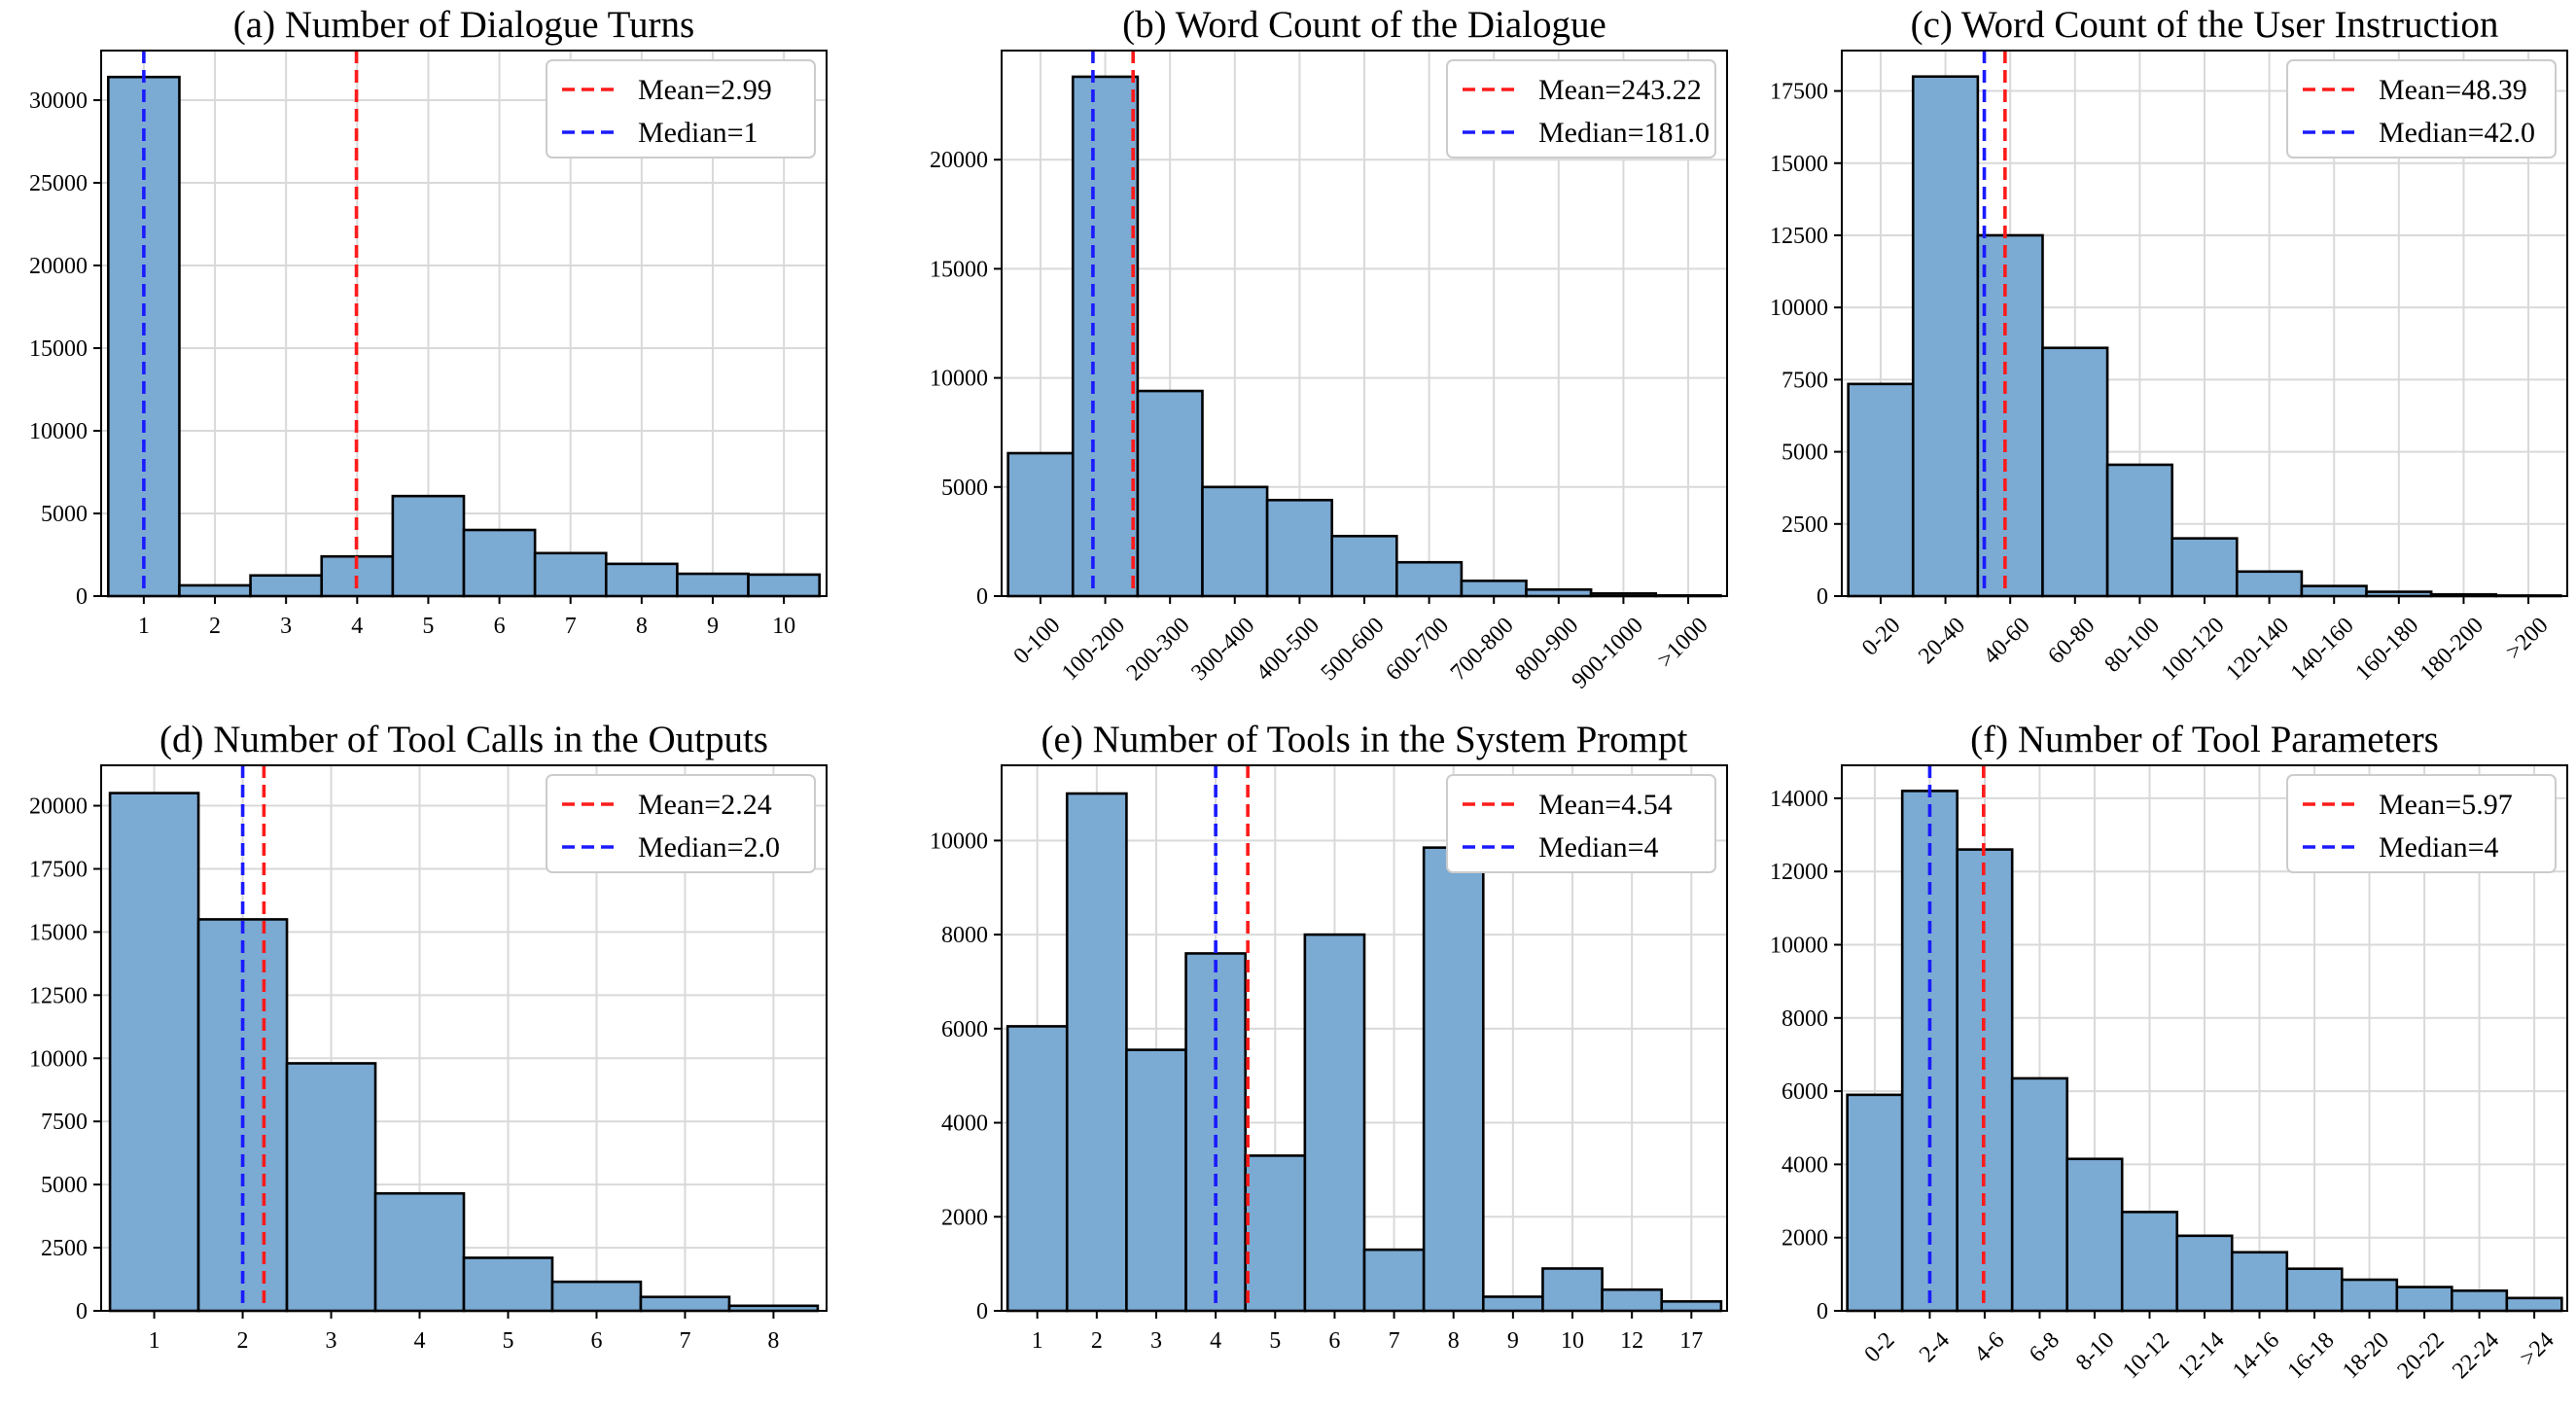 Image resolution: width=2576 pixels, height=1411 pixels. What do you see at coordinates (964, 1217) in the screenshot?
I see `y-tick-label: 2000` at bounding box center [964, 1217].